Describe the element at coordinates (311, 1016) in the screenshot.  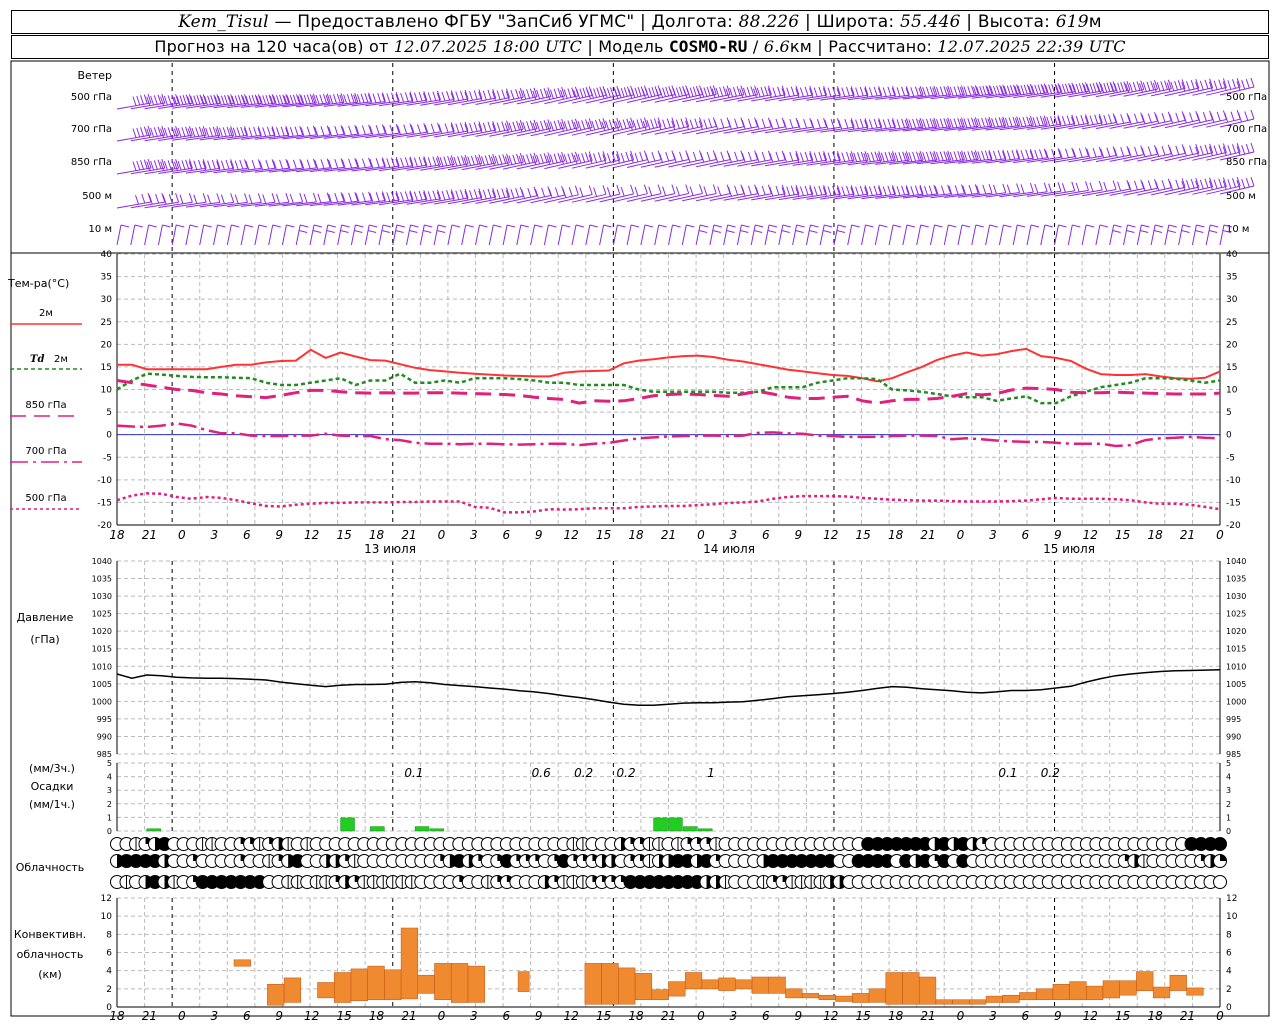
I see `time-tick-label-bottom: 12` at that location.